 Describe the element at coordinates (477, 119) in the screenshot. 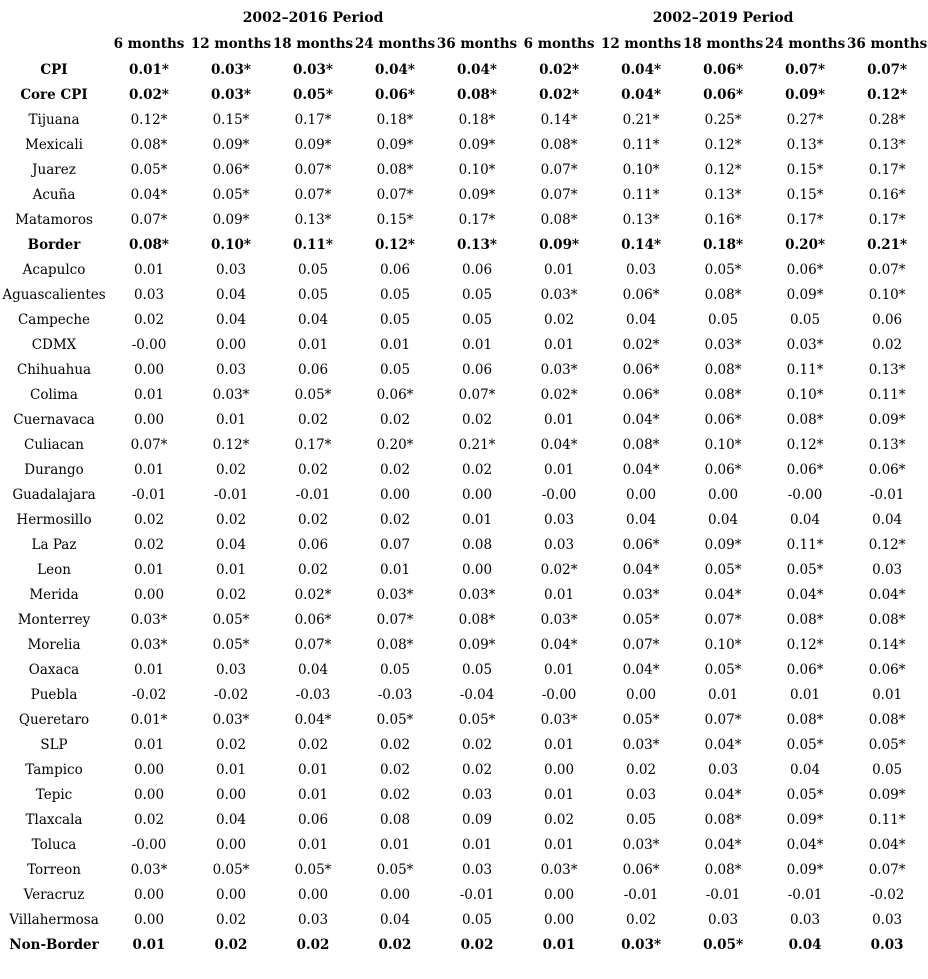

I see `table-cell: 0.18*` at that location.